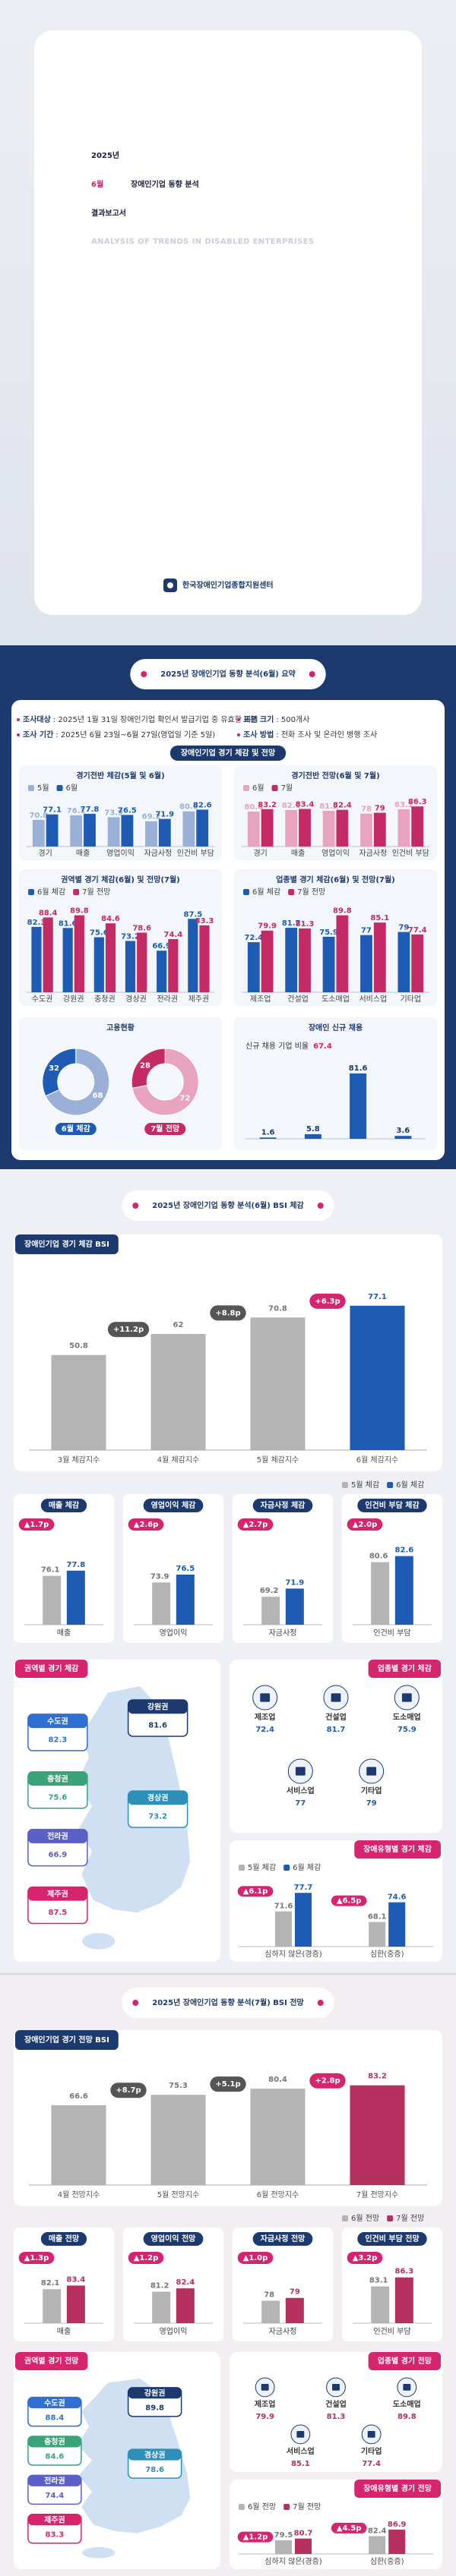 The height and width of the screenshot is (2576, 456). I want to click on value-label: 66.6, so click(79, 2096).